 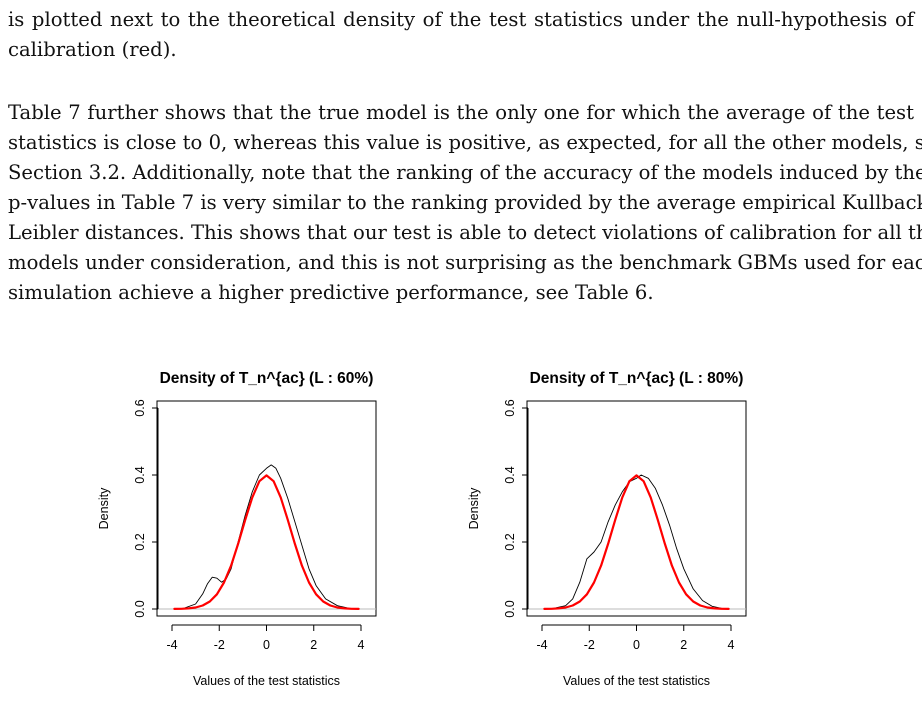 What do you see at coordinates (267, 378) in the screenshot?
I see `chart-title: Density of T_n^{ac} (L : 60%)` at bounding box center [267, 378].